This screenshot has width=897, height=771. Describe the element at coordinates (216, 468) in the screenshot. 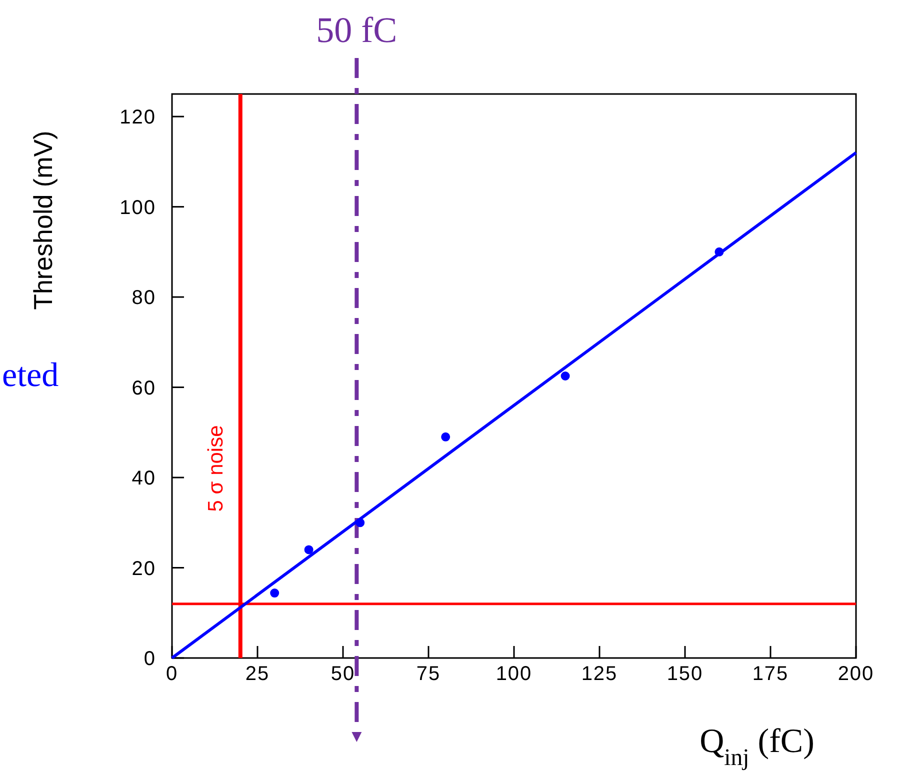

I see `ref-line-label: 5 σ noise` at that location.